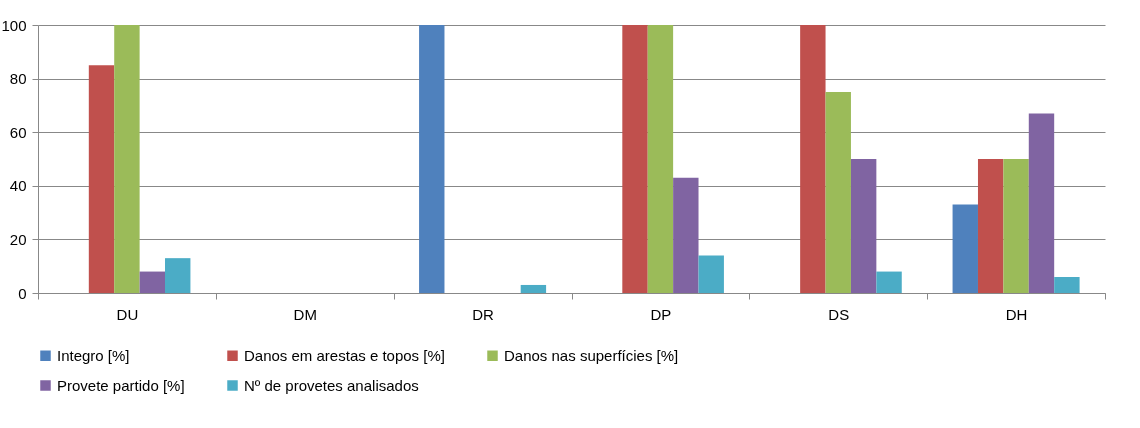  I want to click on x-tick-label: DR, so click(483, 314).